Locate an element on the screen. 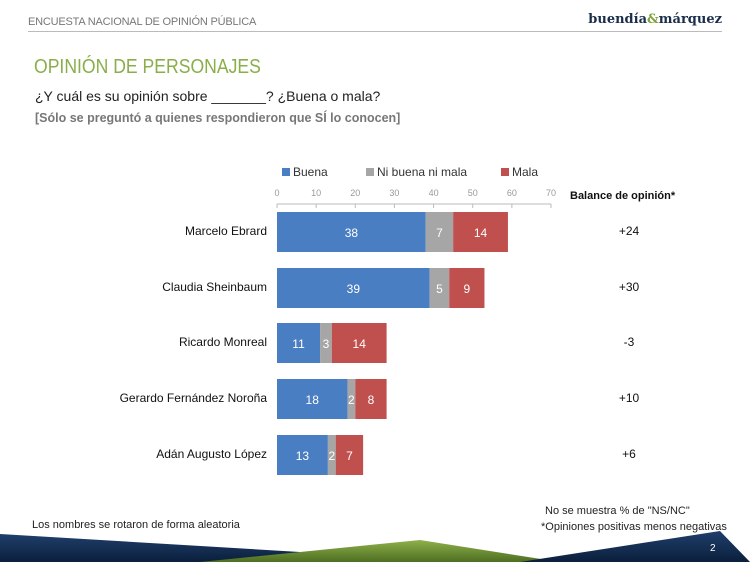 This screenshot has height=562, width=750. category-label: Gerardo Fernández Noroña is located at coordinates (193, 398).